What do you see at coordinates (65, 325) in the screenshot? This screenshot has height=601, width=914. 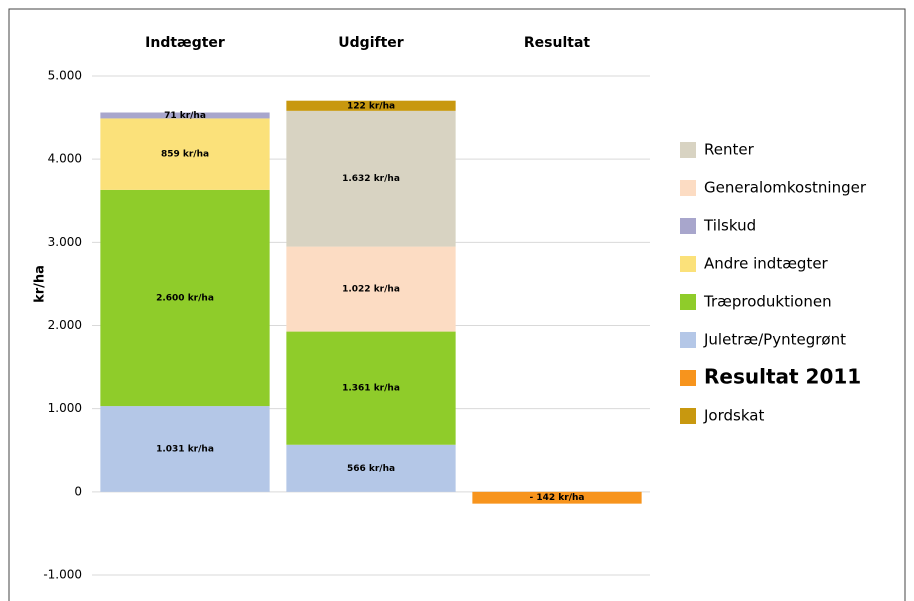 I see `y-tick-label: 2.000` at bounding box center [65, 325].